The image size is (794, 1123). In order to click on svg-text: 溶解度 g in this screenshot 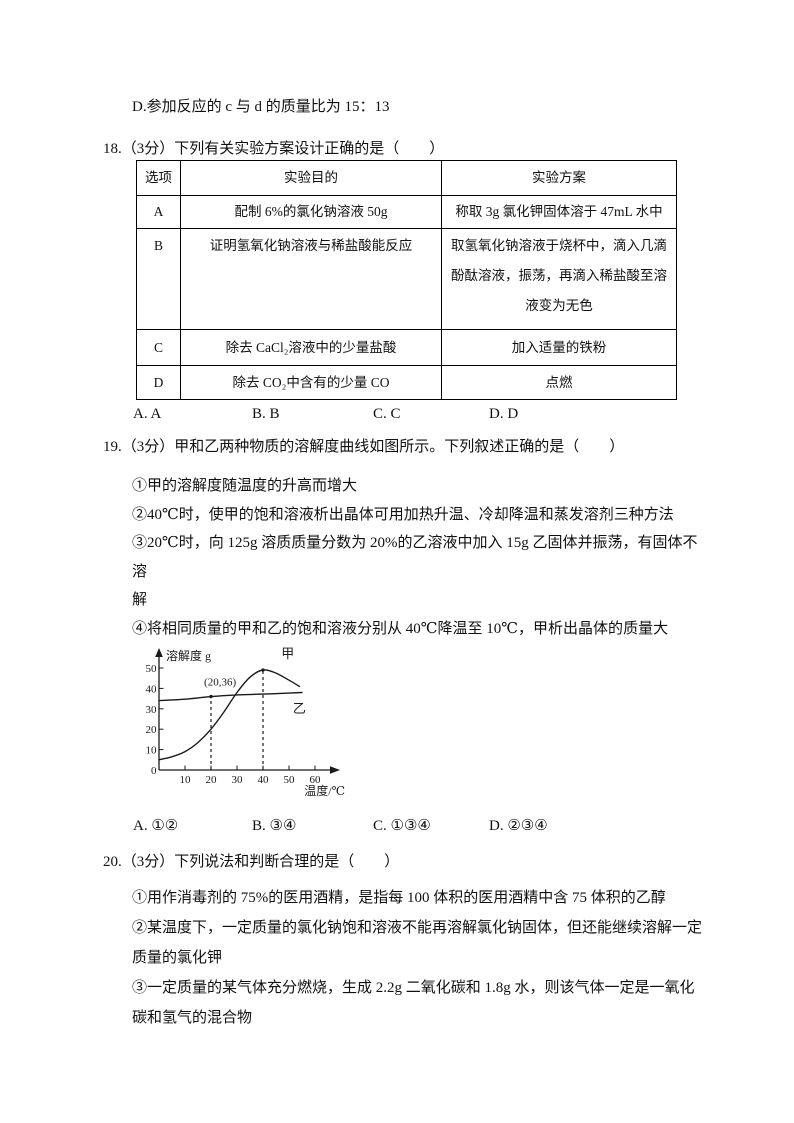, I will do `click(188, 655)`.